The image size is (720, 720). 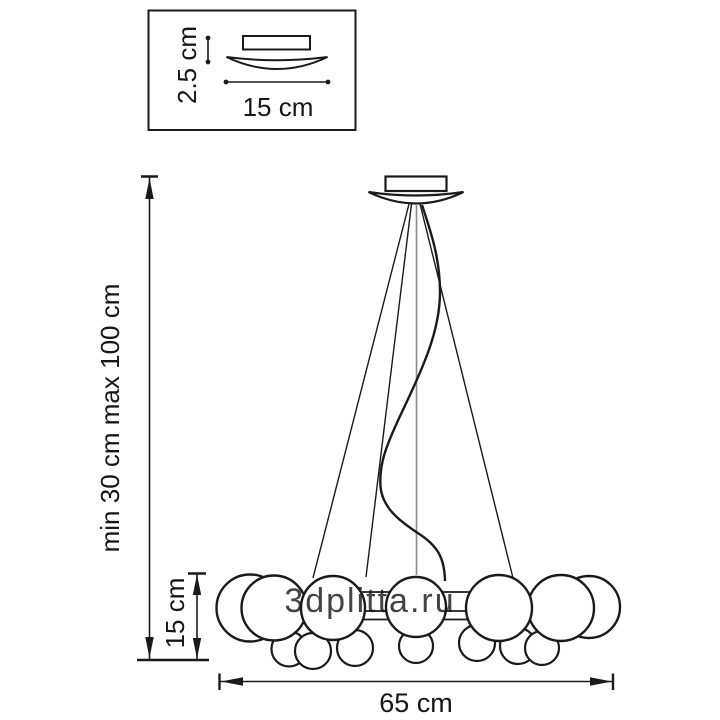 I want to click on inset-border, so click(x=252, y=70).